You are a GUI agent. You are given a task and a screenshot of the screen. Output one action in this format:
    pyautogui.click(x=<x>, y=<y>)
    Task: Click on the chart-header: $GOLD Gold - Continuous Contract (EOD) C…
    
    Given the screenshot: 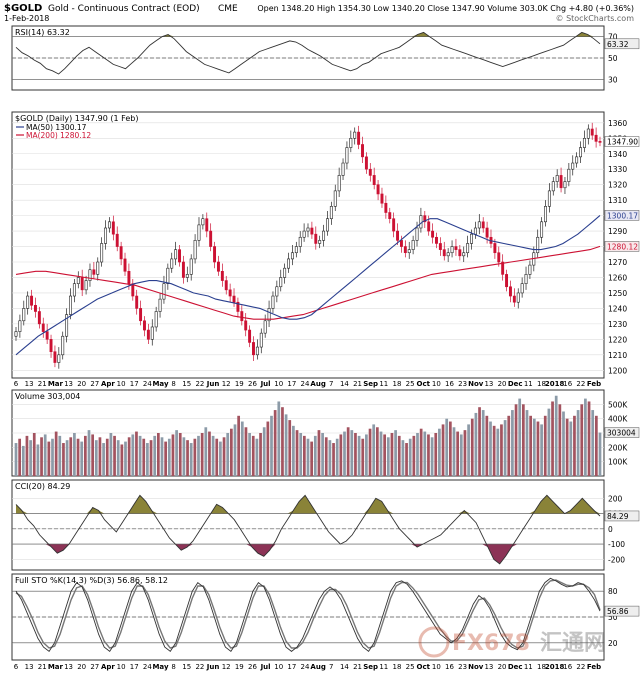 What is the action you would take?
    pyautogui.click(x=319, y=13)
    